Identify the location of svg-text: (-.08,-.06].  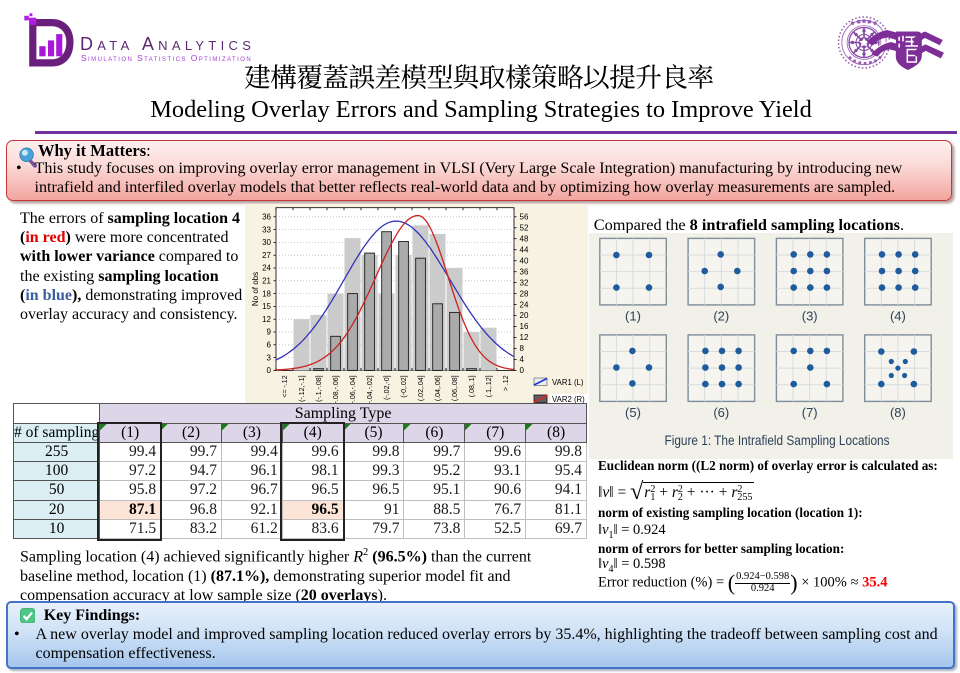
(336, 390).